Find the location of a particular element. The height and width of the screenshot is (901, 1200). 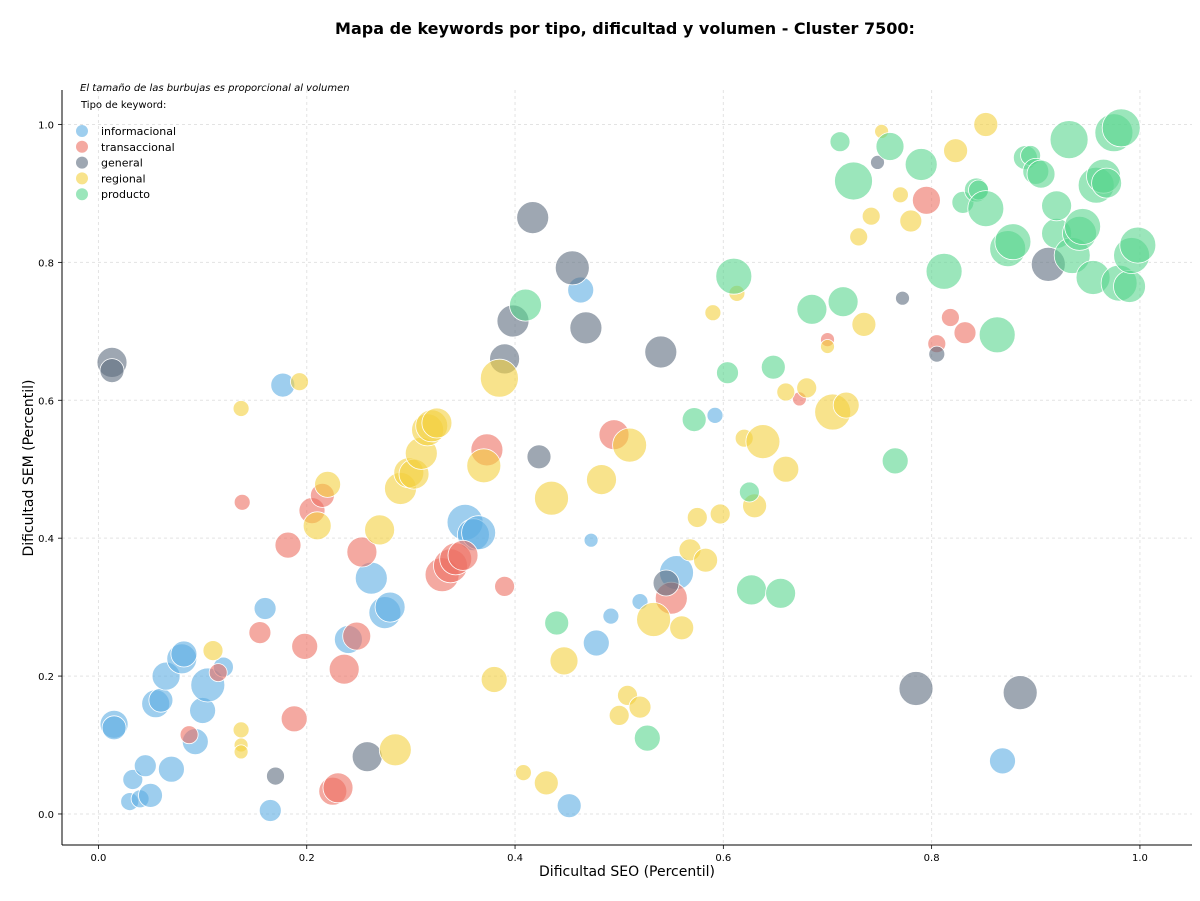

legend-label-general: general is located at coordinates (122, 163).